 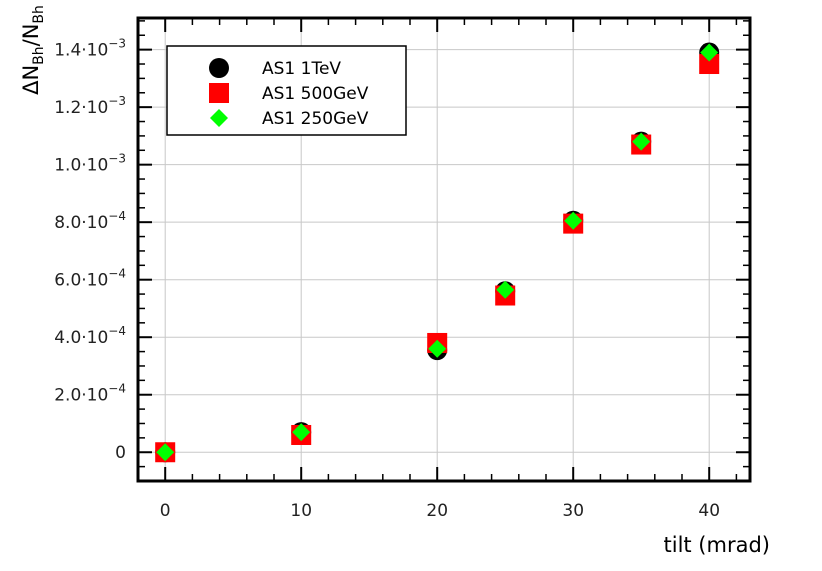 I want to click on y-axis-title: ΔNBh/NBh, so click(x=33, y=50).